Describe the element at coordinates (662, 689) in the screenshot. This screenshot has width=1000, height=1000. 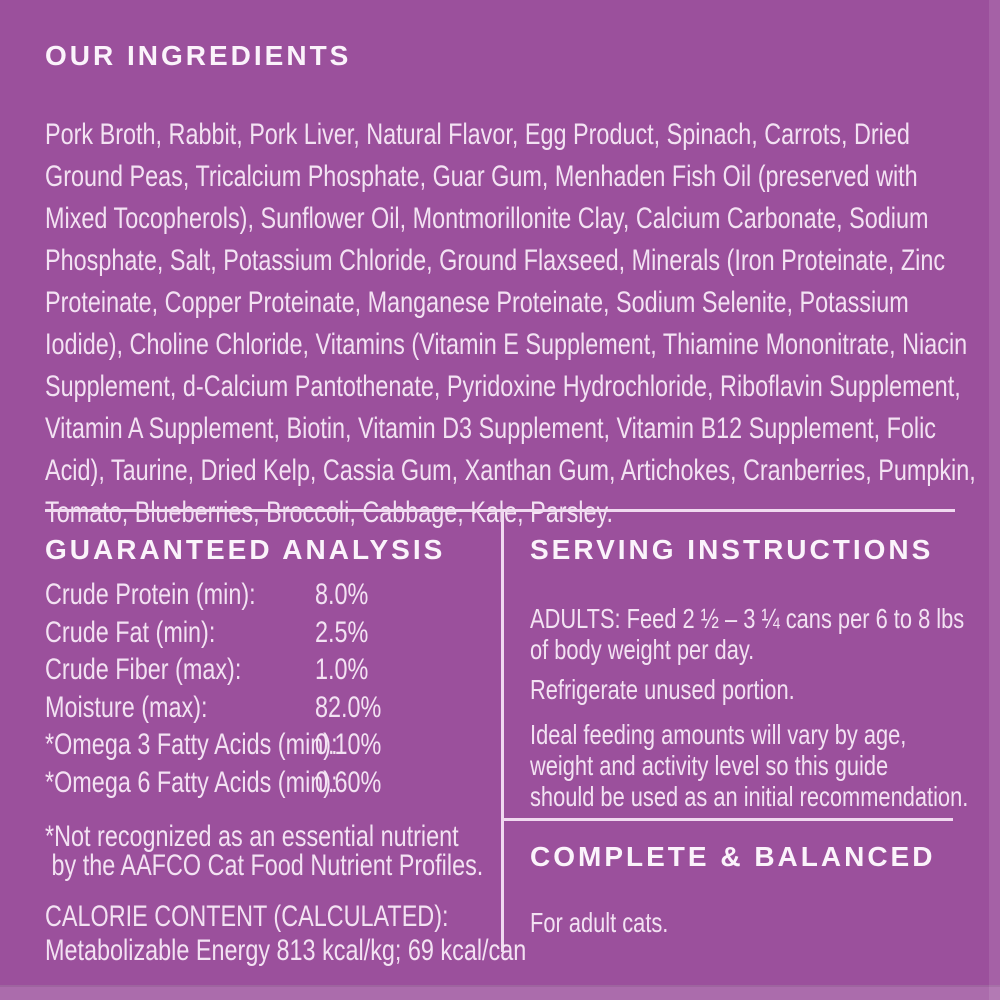
I see `serving-refrigerate-text: Refrigerate unused portion.` at that location.